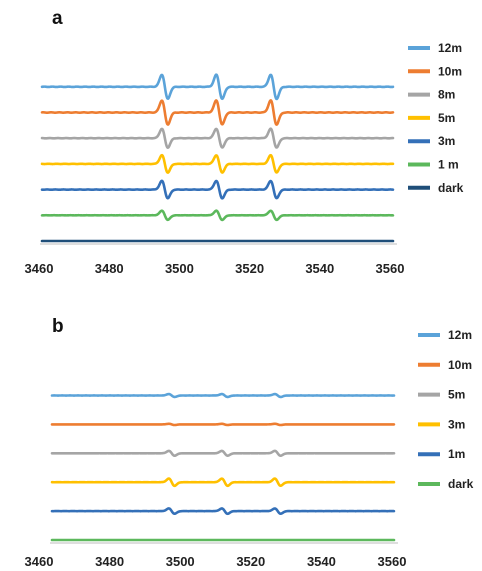  I want to click on panel-label: a, so click(57, 18).